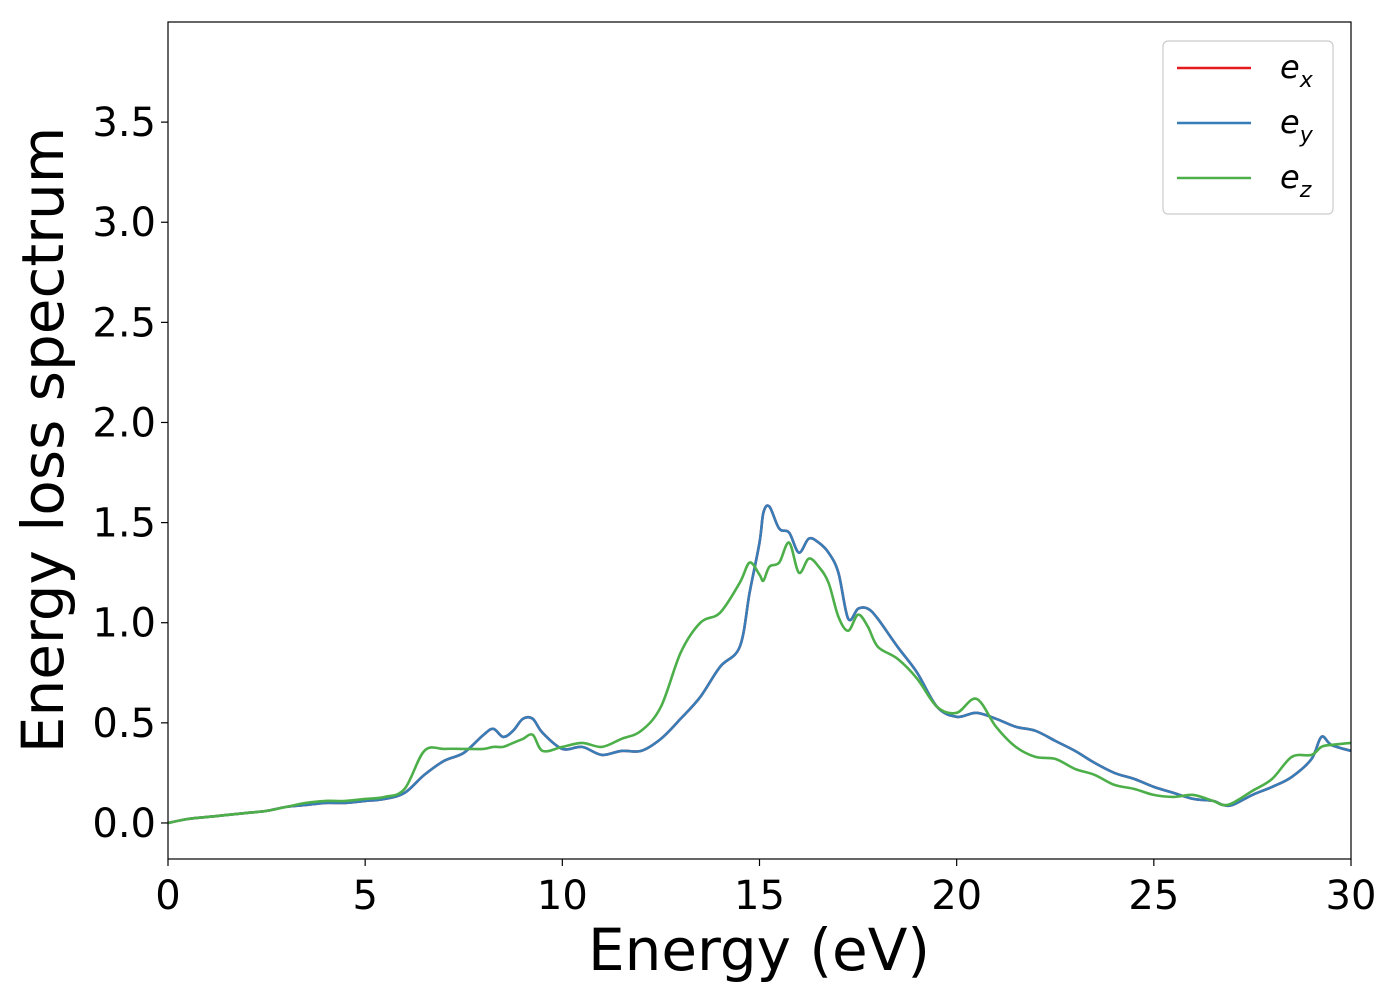 The height and width of the screenshot is (1000, 1400). I want to click on x-tick-label: 30, so click(1351, 896).